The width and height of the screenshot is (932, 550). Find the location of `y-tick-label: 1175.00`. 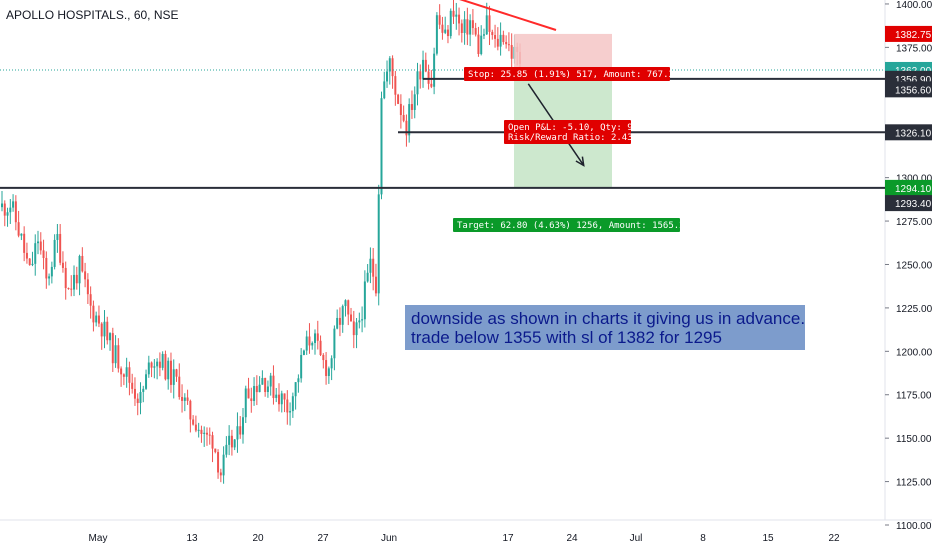

y-tick-label: 1175.00 is located at coordinates (914, 396).